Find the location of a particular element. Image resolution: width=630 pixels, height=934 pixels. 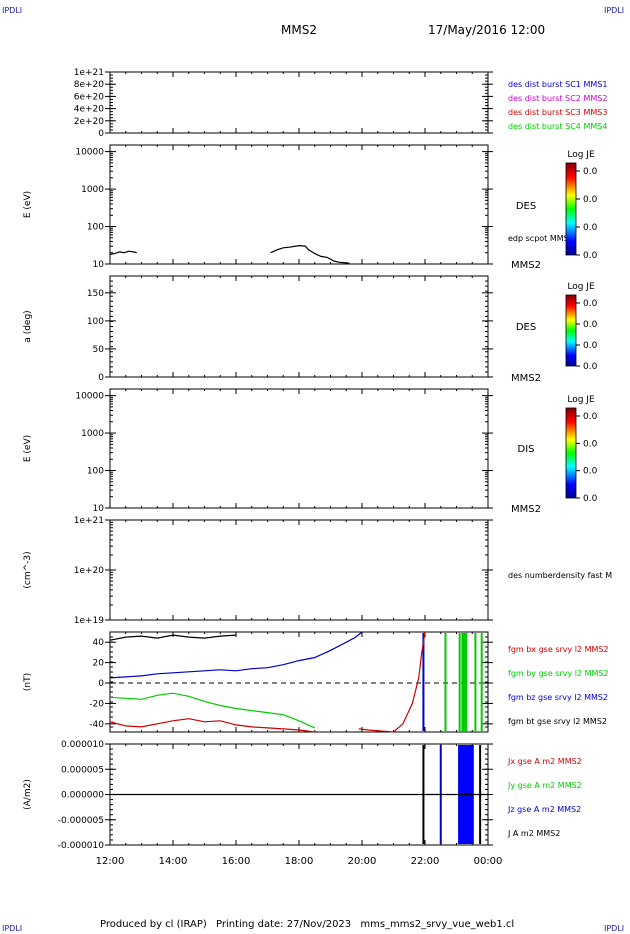

x-tick-label: 00:00 is located at coordinates (488, 861).